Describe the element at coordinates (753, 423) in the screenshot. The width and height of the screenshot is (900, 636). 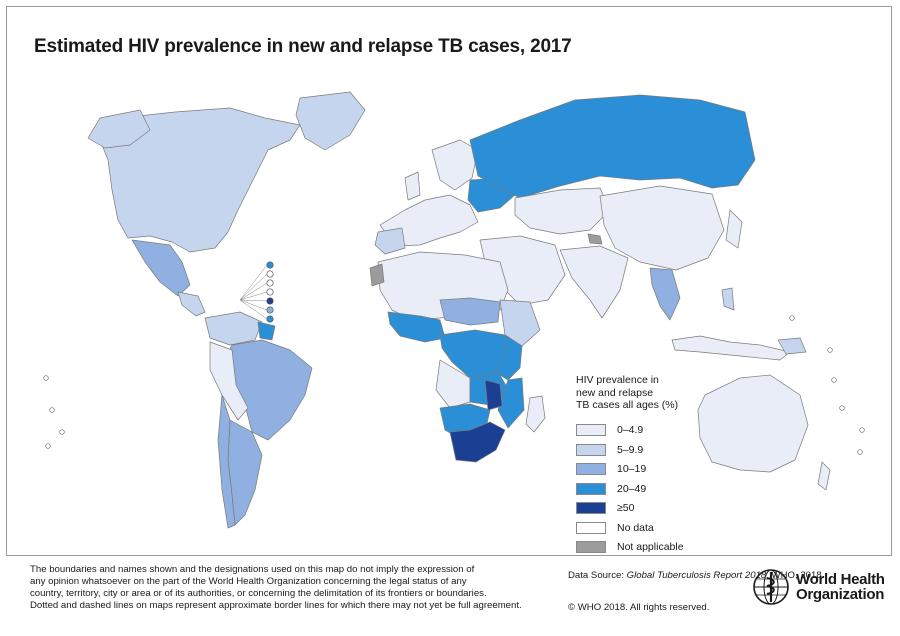
I see `australia-region` at that location.